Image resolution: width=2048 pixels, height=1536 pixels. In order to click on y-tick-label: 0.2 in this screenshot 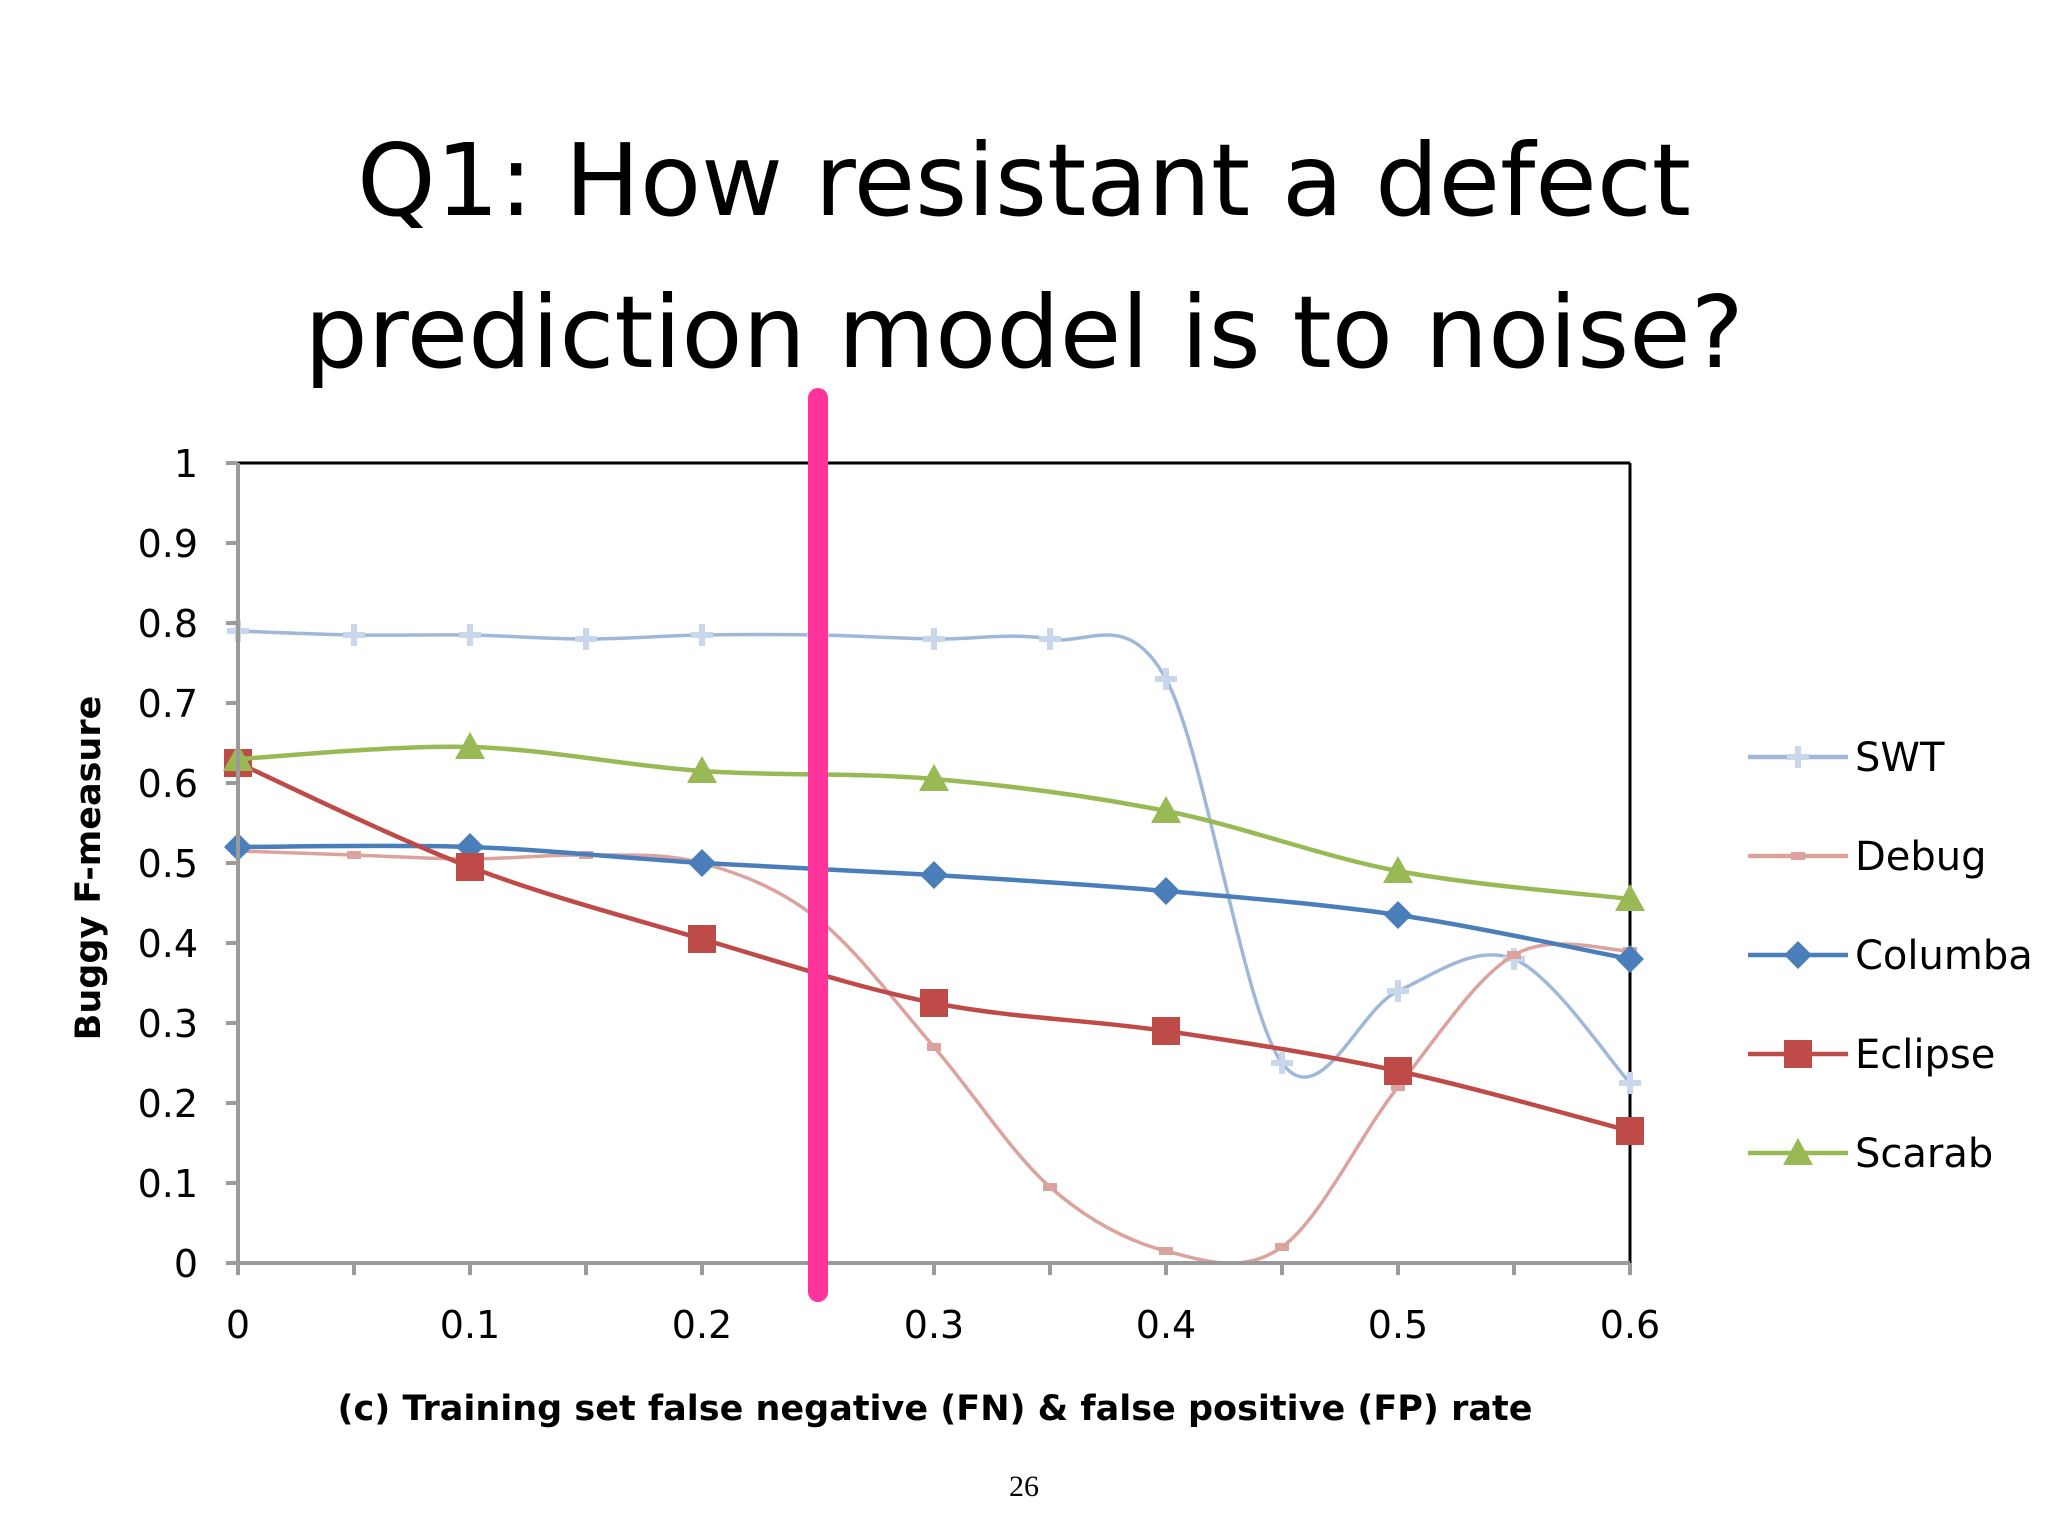, I will do `click(168, 1104)`.